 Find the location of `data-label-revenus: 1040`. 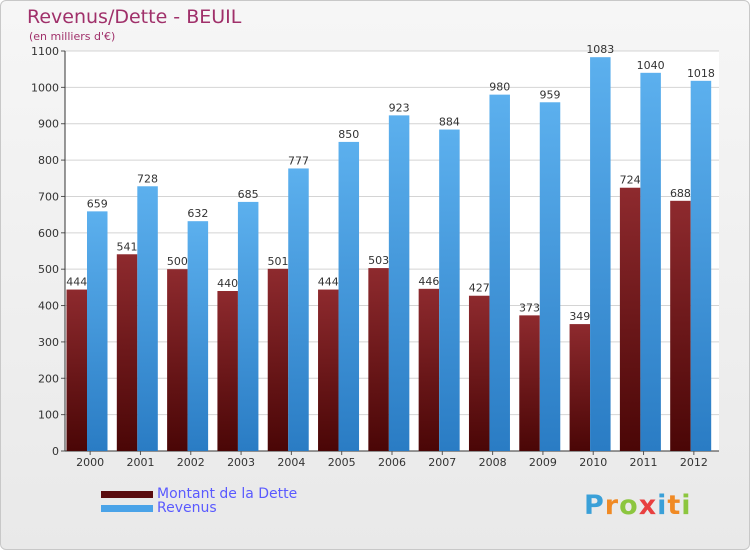

data-label-revenus: 1040 is located at coordinates (651, 65).